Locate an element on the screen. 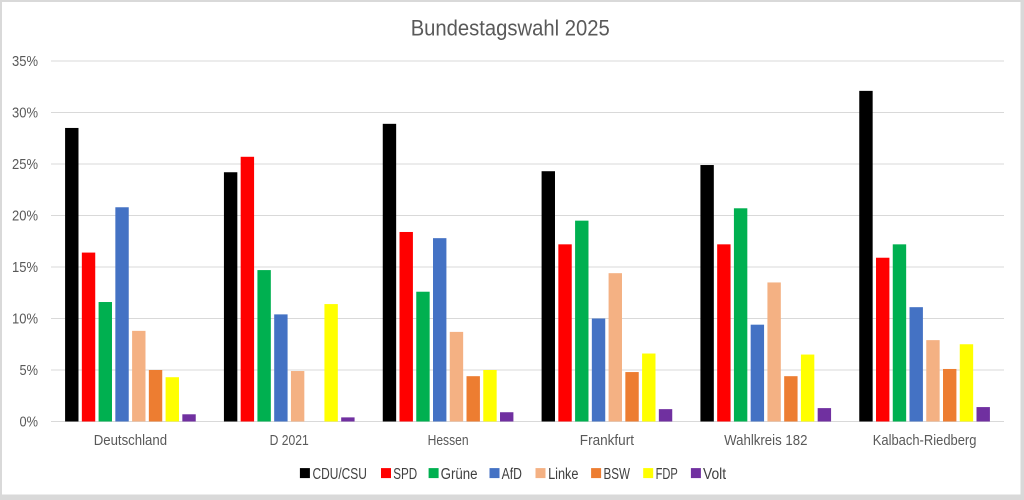  svg-text: SPD is located at coordinates (405, 474).